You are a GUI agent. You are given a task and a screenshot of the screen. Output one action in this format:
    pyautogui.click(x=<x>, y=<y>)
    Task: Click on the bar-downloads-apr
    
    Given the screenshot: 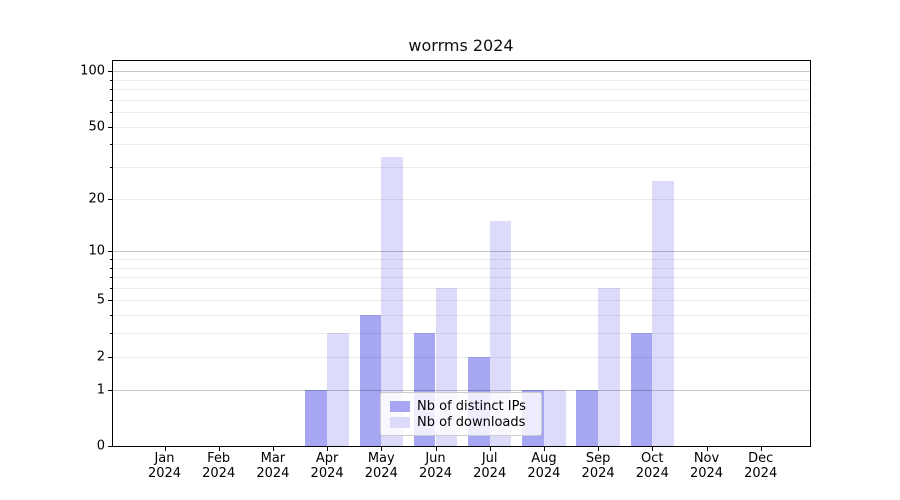 What is the action you would take?
    pyautogui.click(x=338, y=389)
    